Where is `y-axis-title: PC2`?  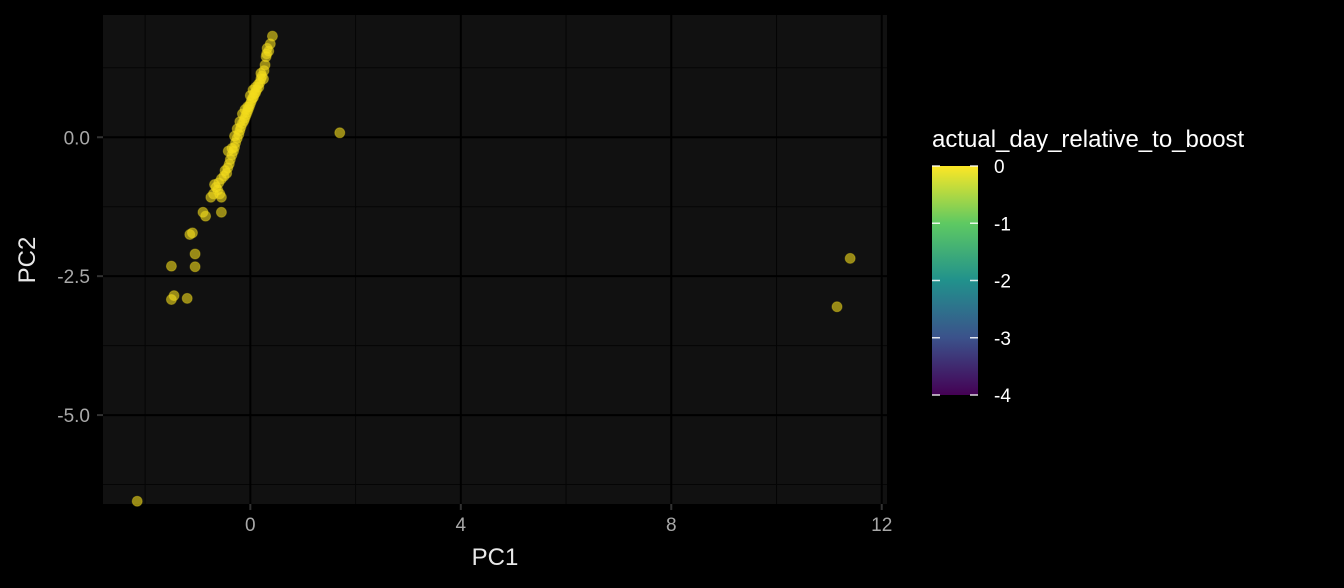
y-axis-title: PC2 is located at coordinates (27, 260).